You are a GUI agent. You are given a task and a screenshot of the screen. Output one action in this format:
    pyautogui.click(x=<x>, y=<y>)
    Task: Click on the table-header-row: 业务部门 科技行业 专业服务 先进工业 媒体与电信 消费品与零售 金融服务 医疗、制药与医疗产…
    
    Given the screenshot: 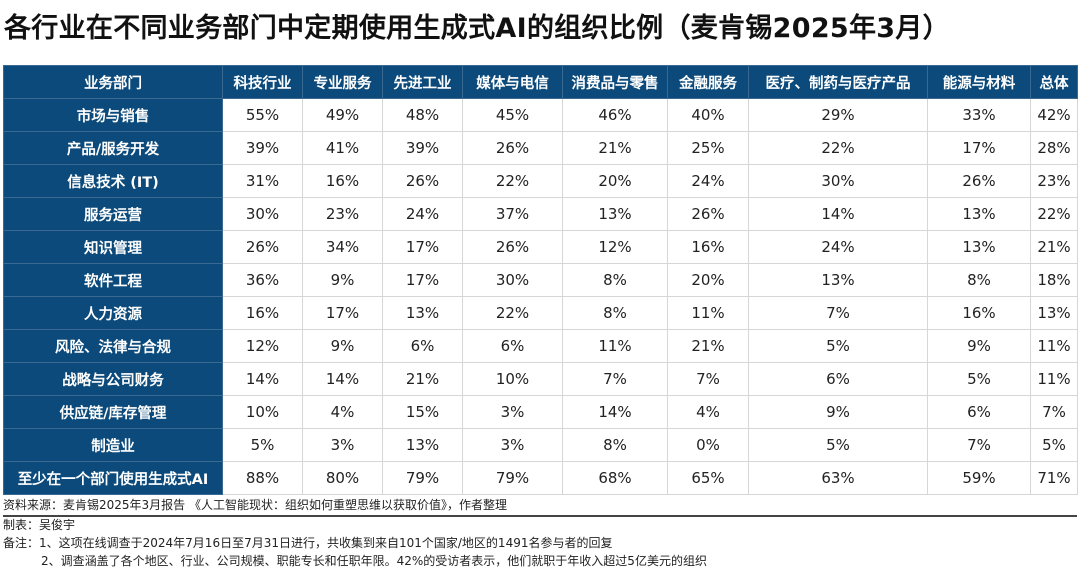 What is the action you would take?
    pyautogui.click(x=540, y=82)
    